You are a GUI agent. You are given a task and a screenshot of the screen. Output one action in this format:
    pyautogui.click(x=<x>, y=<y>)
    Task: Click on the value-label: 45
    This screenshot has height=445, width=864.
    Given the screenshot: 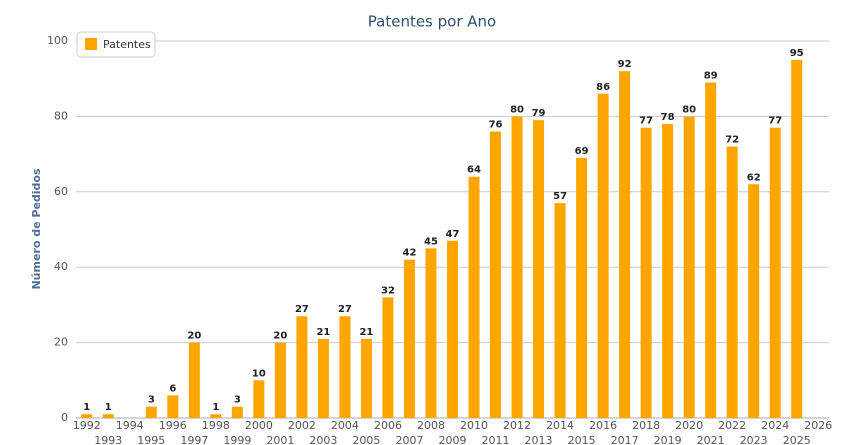 What is the action you would take?
    pyautogui.click(x=431, y=241)
    